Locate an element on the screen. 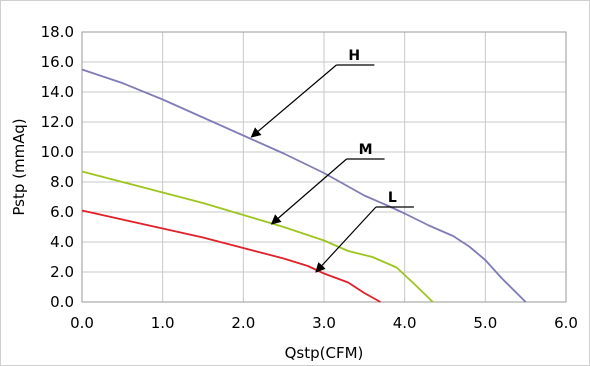 Image resolution: width=590 pixels, height=366 pixels. y-axis-label: Pstp (mmAq) is located at coordinates (19, 166).